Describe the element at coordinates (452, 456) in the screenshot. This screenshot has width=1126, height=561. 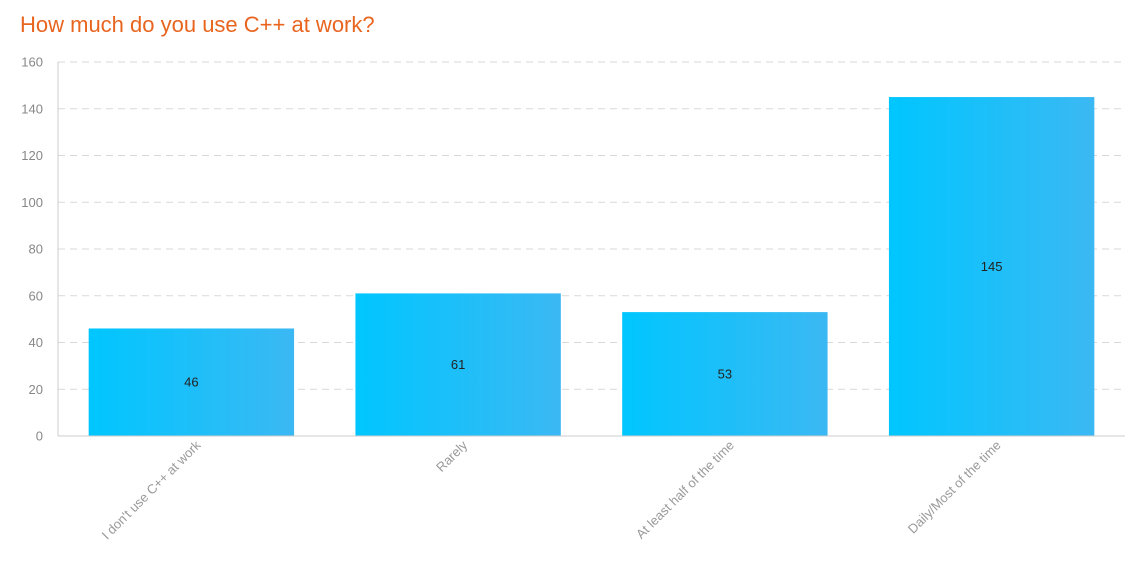
I see `x-tick-label: Rarely` at that location.